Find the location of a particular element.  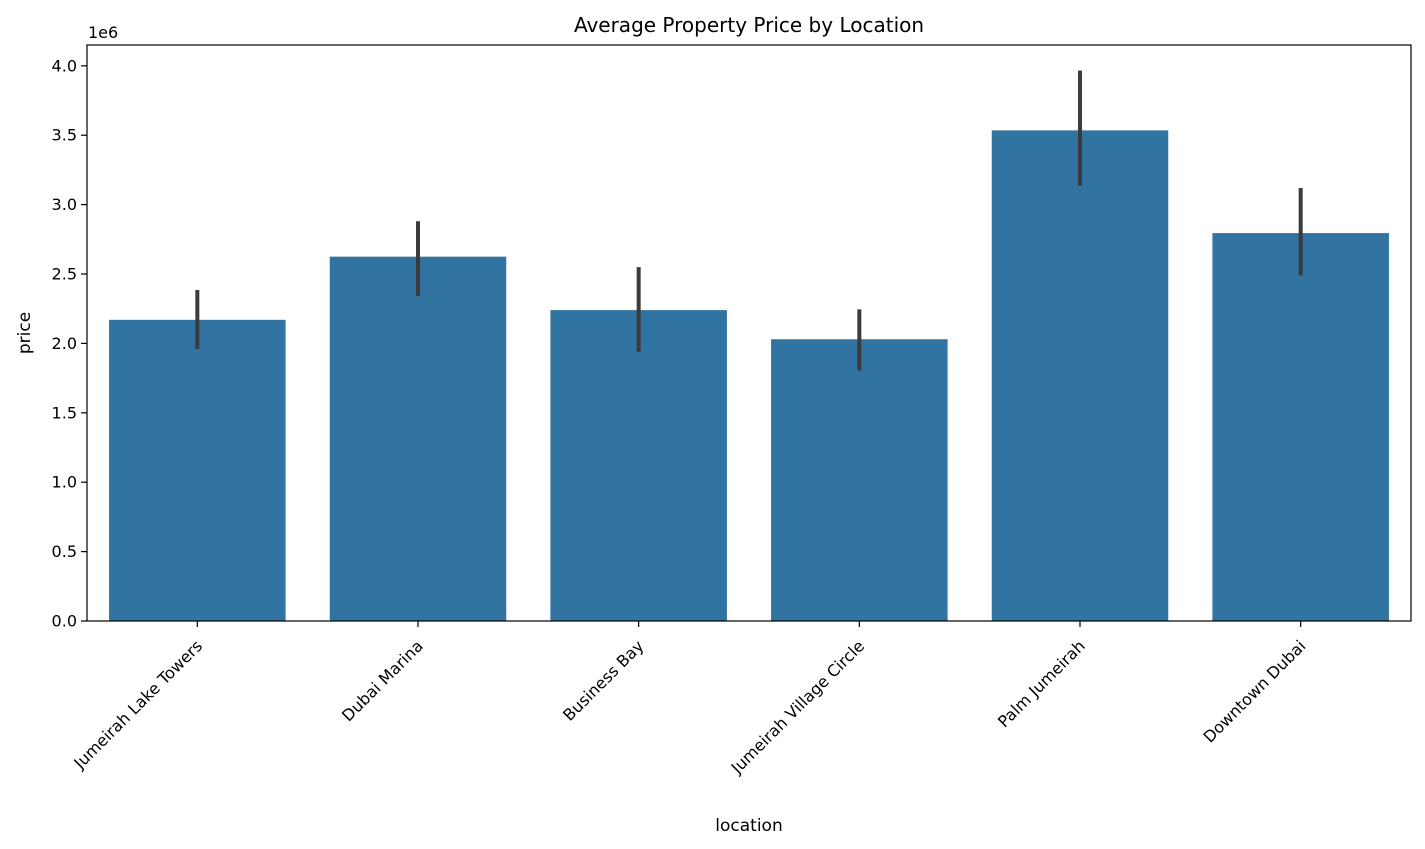

y-tick-label: 0.0 is located at coordinates (64, 621).